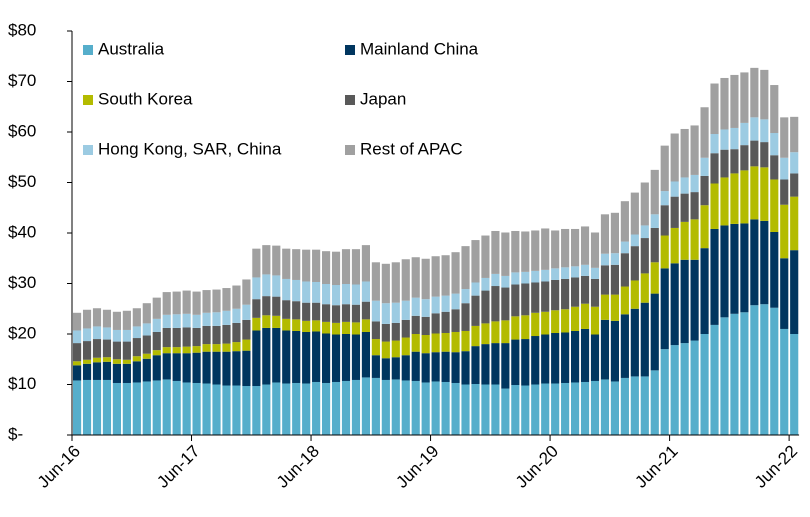  Describe the element at coordinates (22, 80) in the screenshot. I see `y-tick-label: $70` at that location.